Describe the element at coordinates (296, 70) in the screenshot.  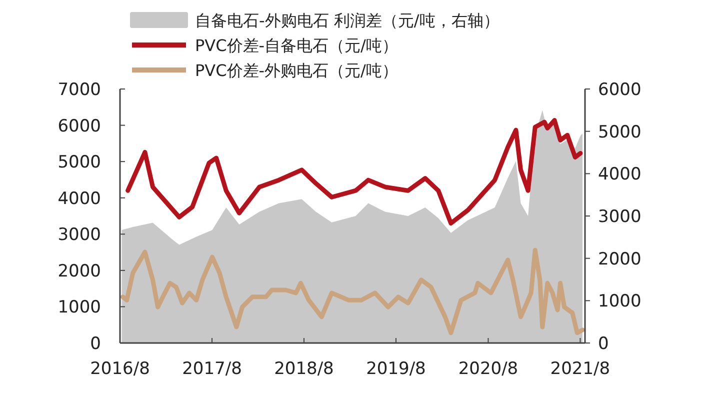
I see `legend-label: PVC价差-外购电石（元/吨）` at that location.